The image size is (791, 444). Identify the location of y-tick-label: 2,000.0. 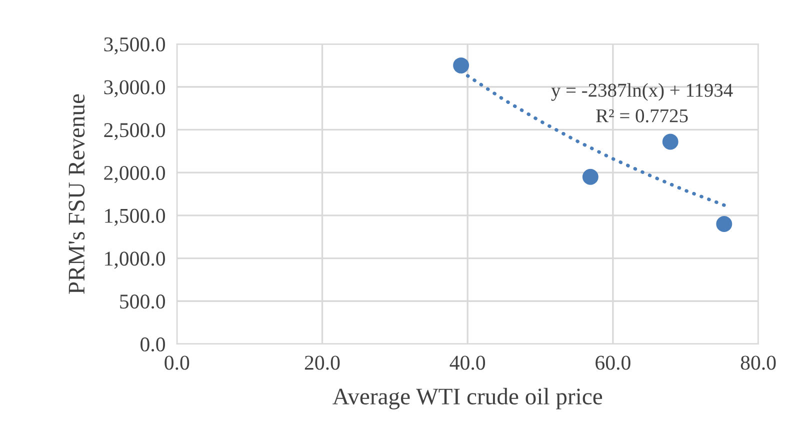
(134, 175).